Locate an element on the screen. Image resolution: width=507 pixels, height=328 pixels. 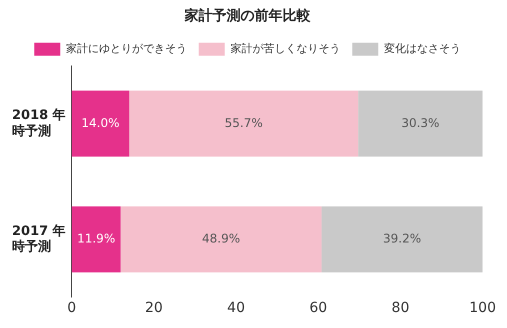
data-label: 30.3% is located at coordinates (420, 123).